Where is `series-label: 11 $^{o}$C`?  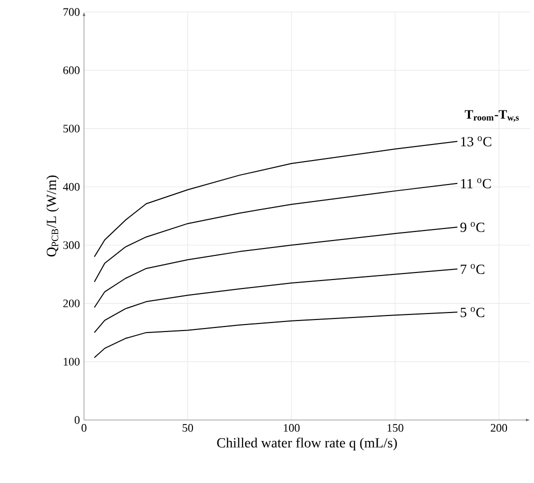 series-label: 11 $^{o}$C is located at coordinates (476, 183).